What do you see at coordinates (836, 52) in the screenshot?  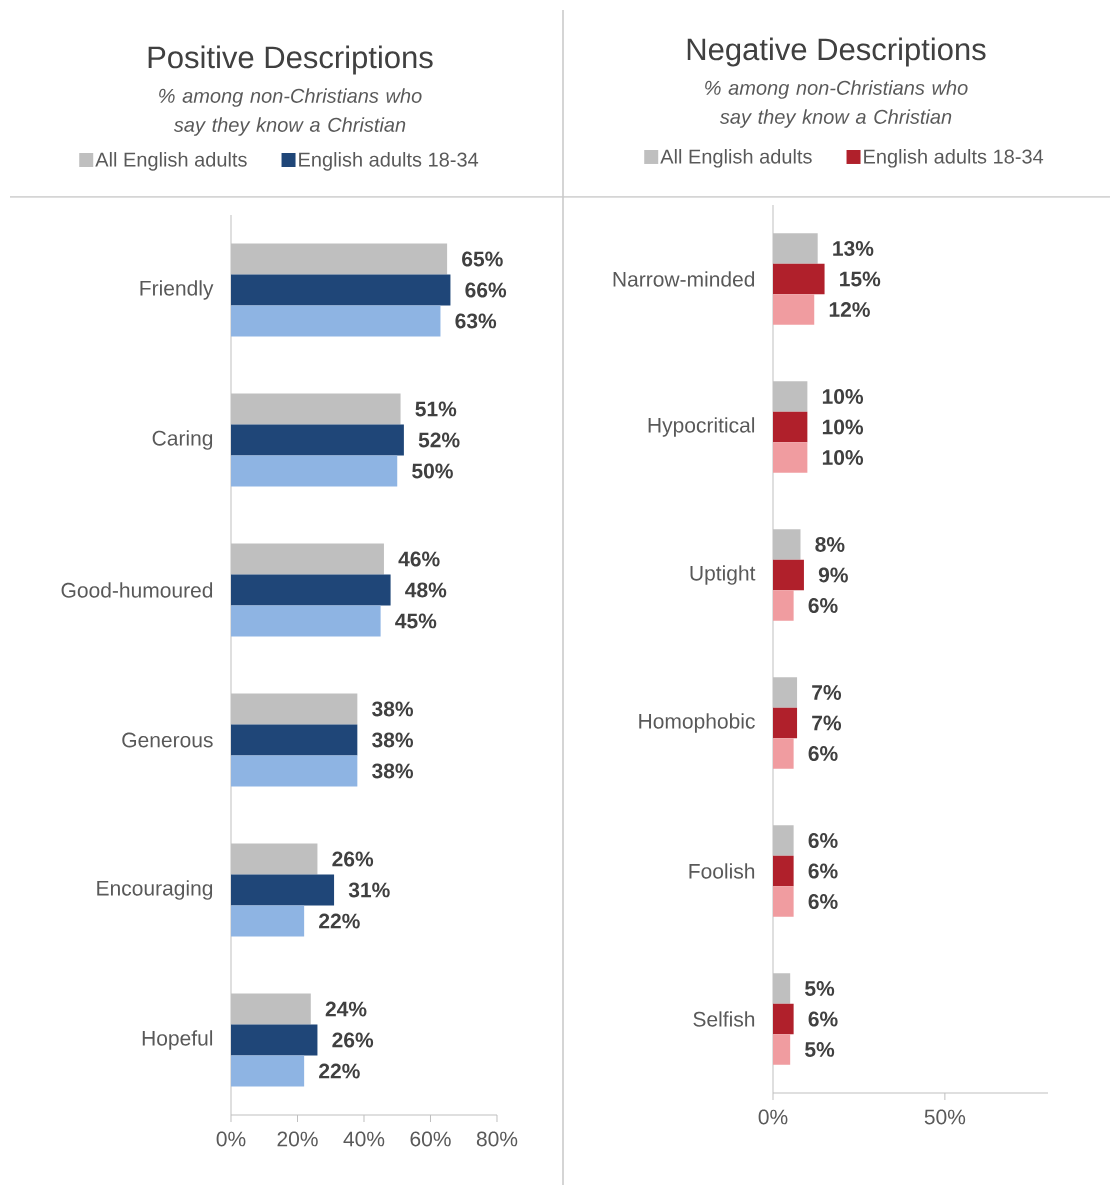 I see `chart-title: Negative Descriptions` at bounding box center [836, 52].